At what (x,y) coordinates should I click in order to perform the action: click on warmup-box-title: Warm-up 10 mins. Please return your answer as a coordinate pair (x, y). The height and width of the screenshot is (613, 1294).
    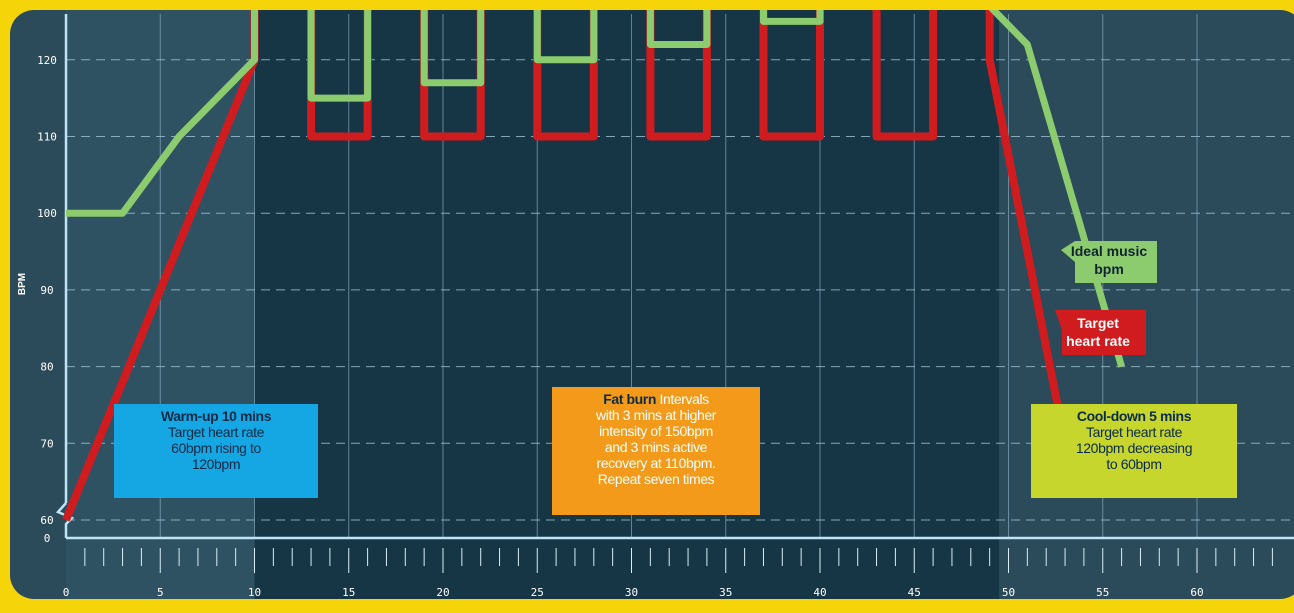
    Looking at the image, I should click on (216, 416).